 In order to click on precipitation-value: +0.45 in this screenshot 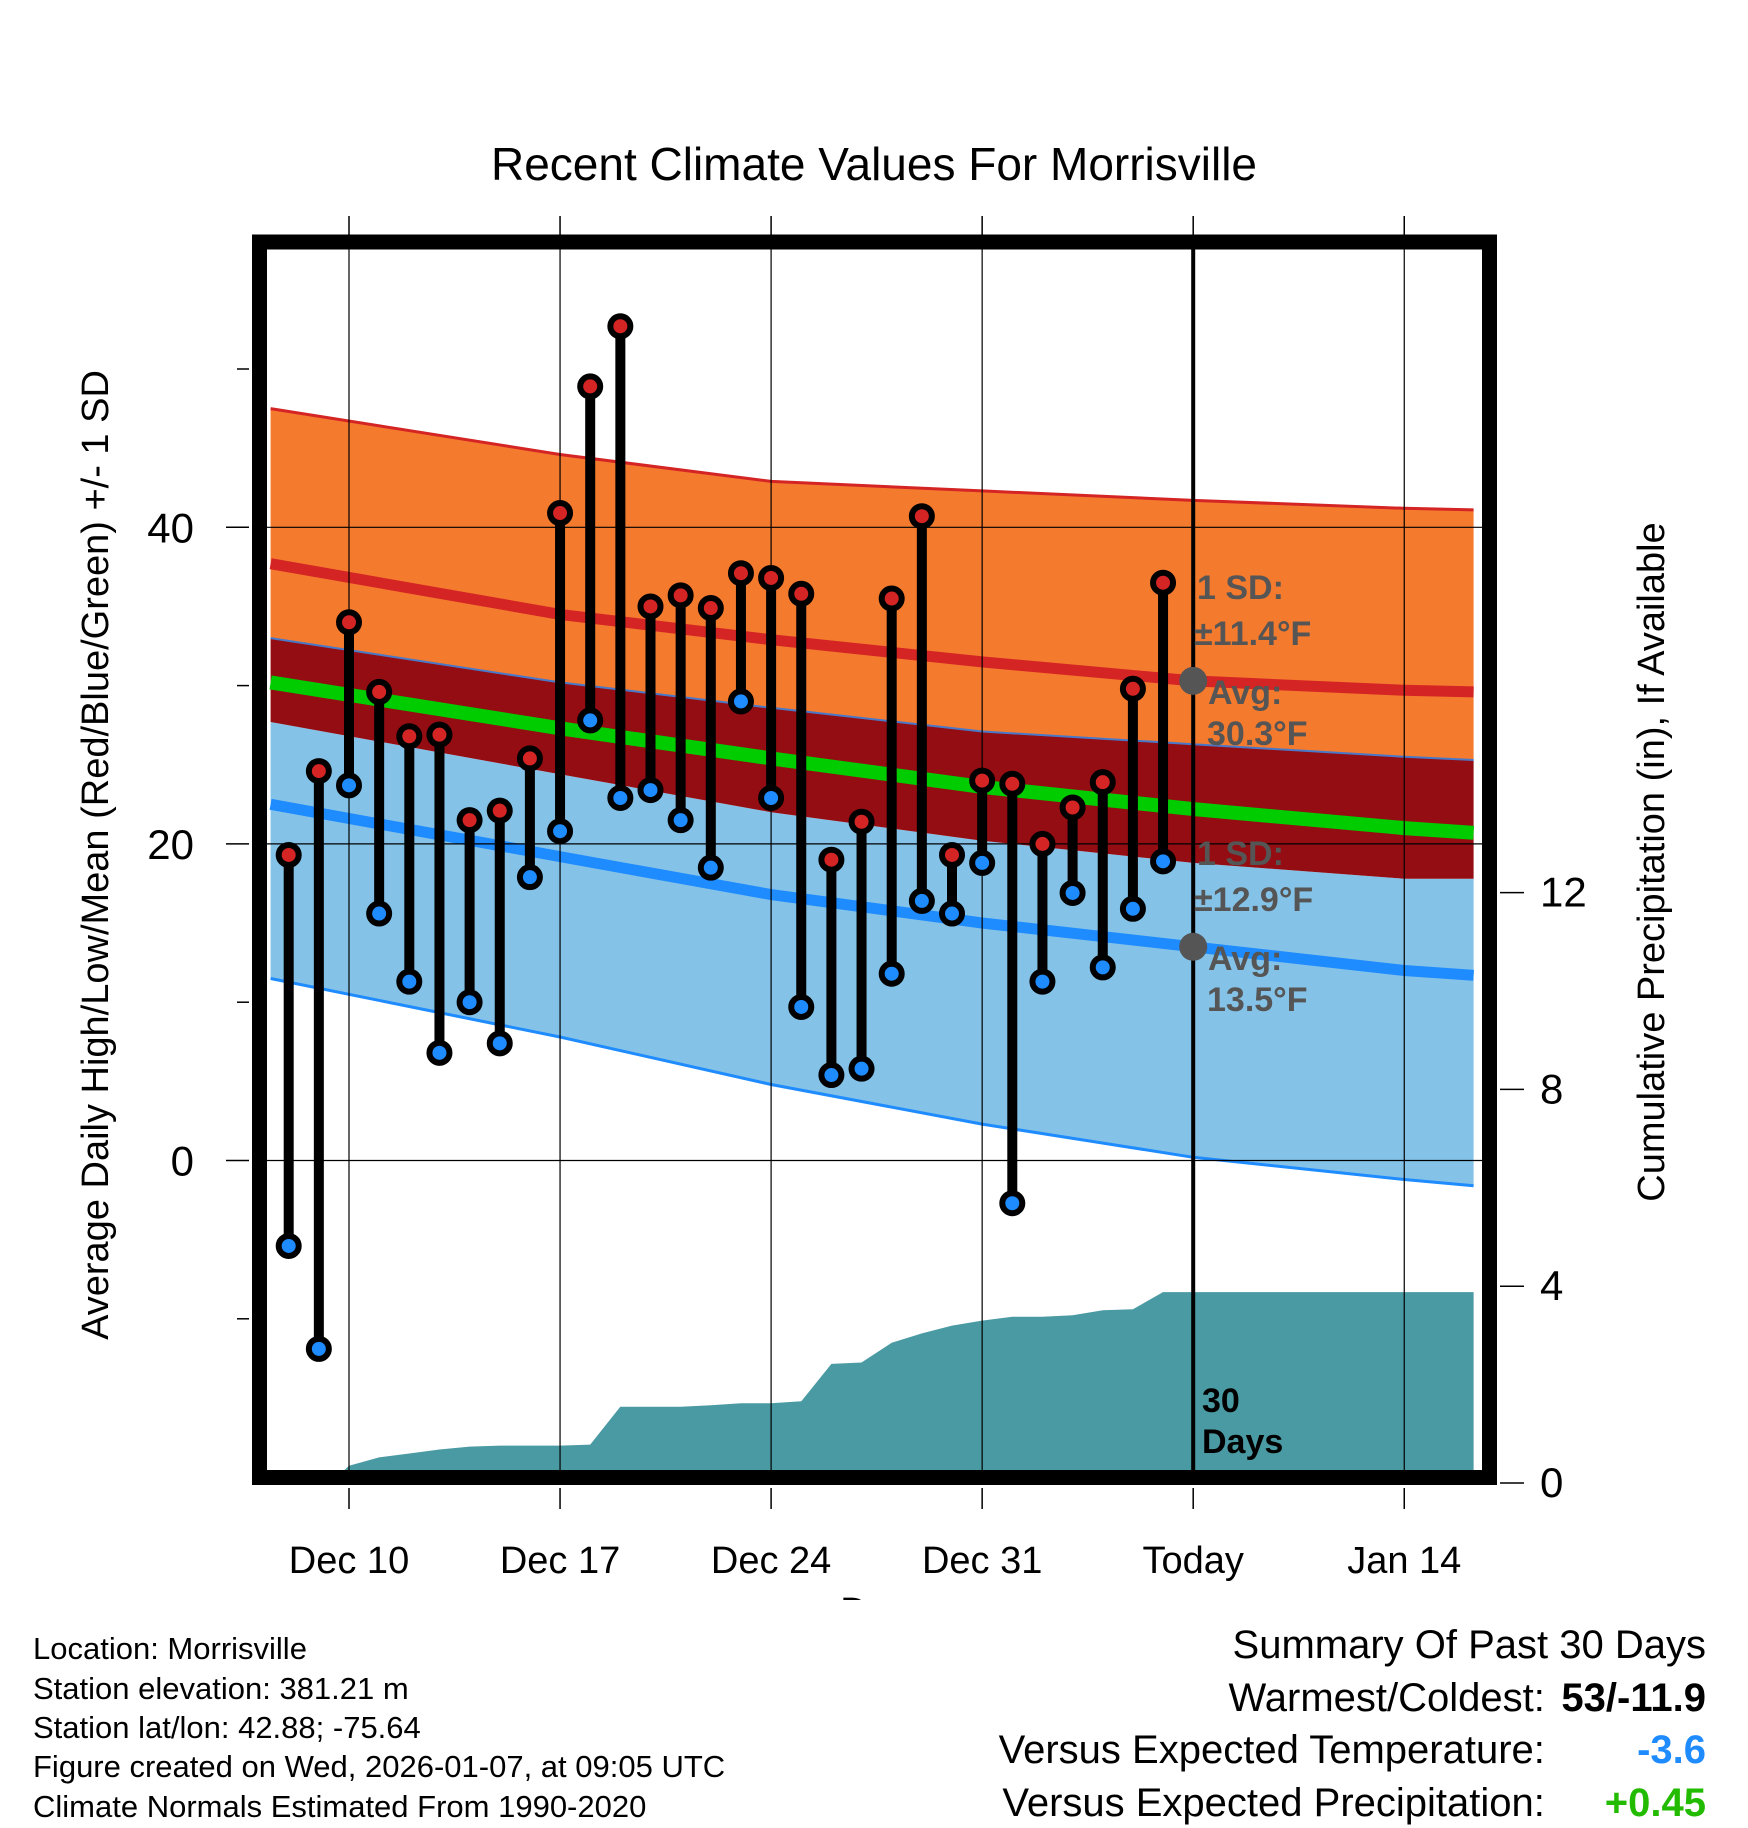, I will do `click(1655, 1803)`.